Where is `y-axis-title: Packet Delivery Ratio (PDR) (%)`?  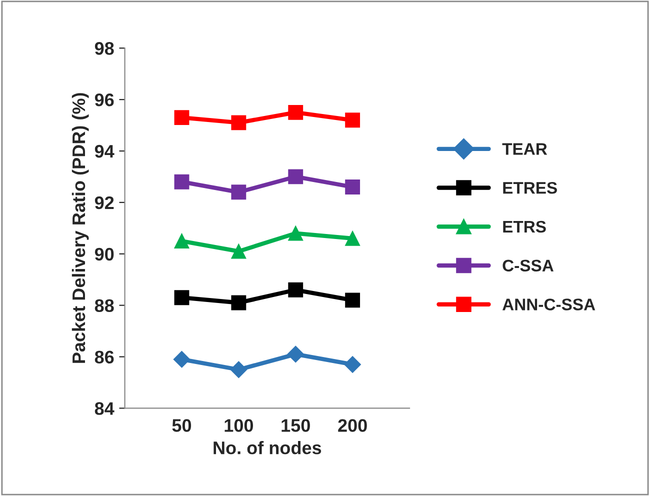 y-axis-title: Packet Delivery Ratio (PDR) (%) is located at coordinates (80, 228).